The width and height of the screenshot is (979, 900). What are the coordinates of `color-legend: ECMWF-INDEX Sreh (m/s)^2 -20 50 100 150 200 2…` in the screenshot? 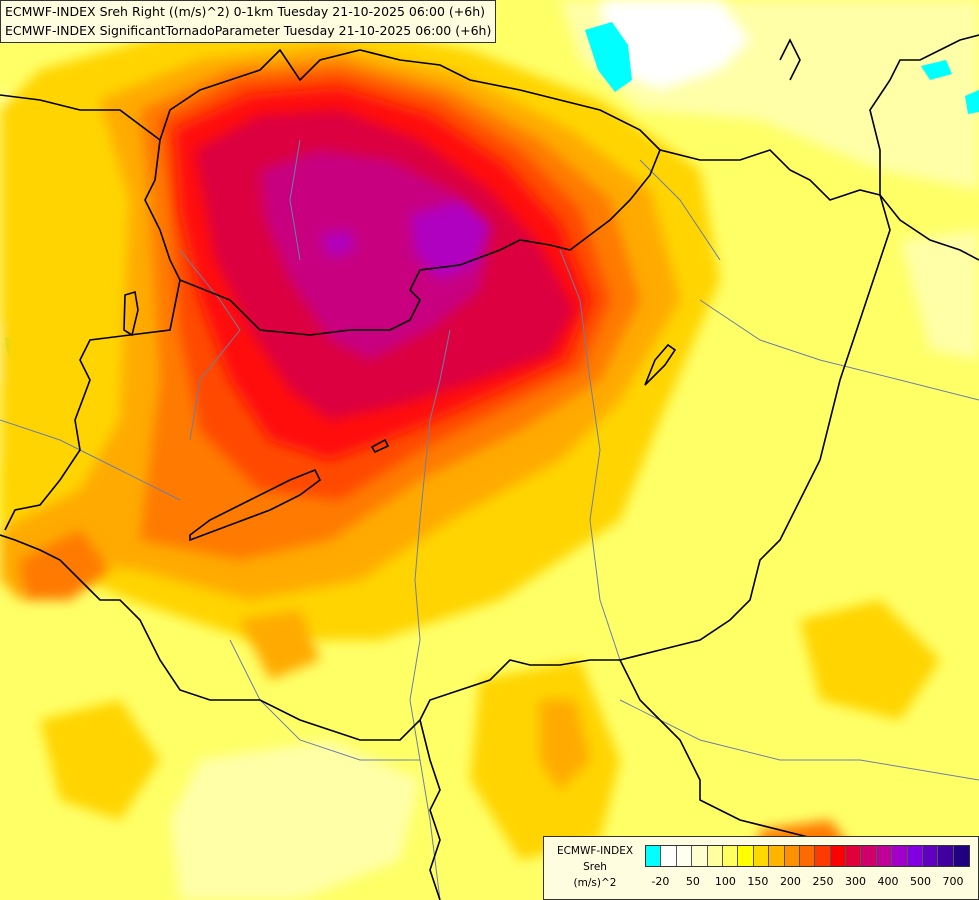 It's located at (761, 868).